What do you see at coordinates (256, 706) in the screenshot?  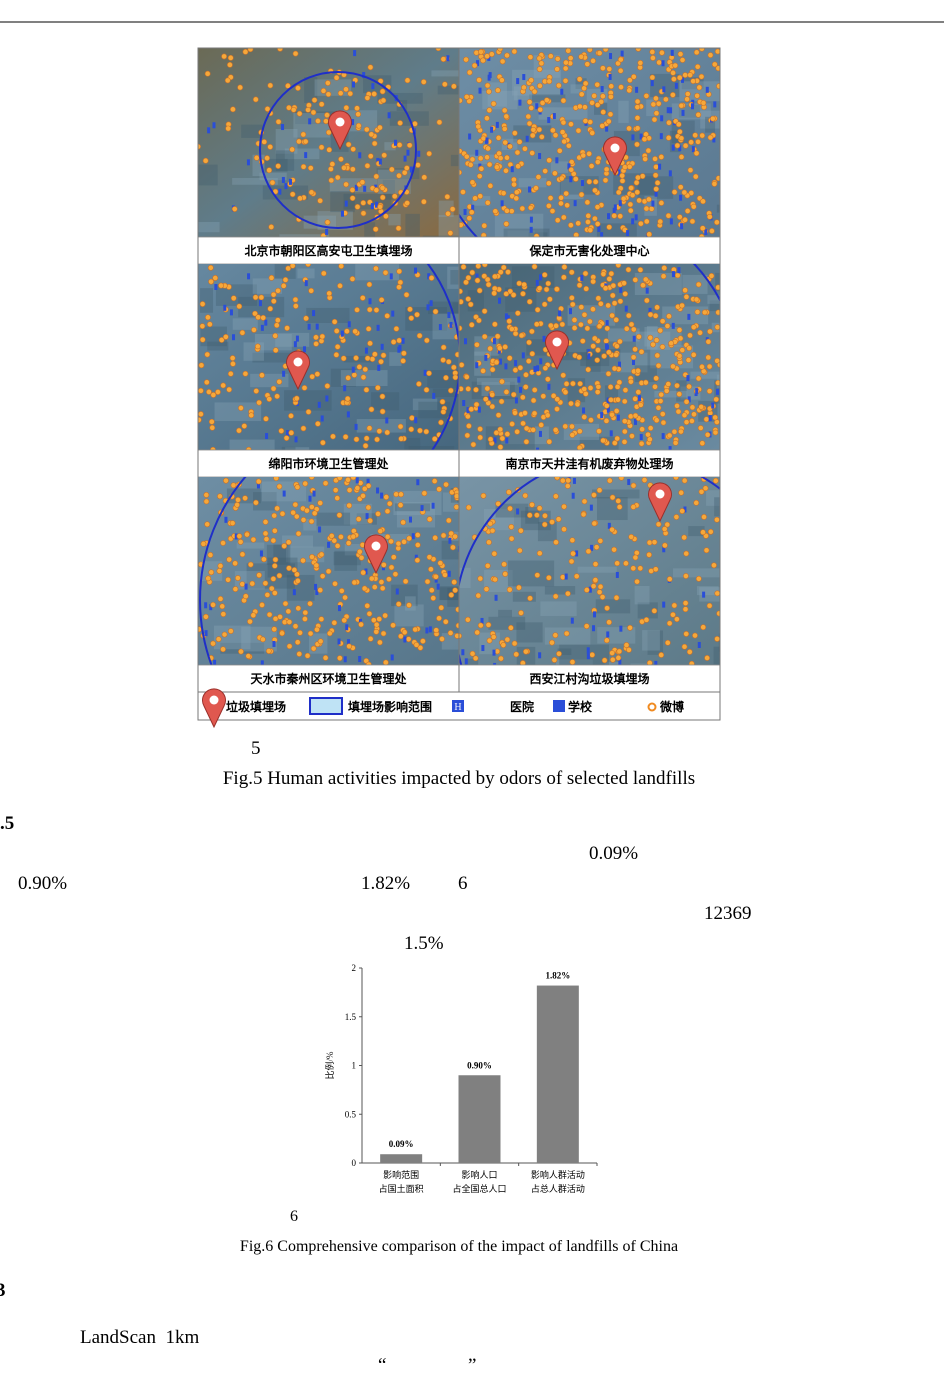 I see `legend-label: 垃圾填埋场` at bounding box center [256, 706].